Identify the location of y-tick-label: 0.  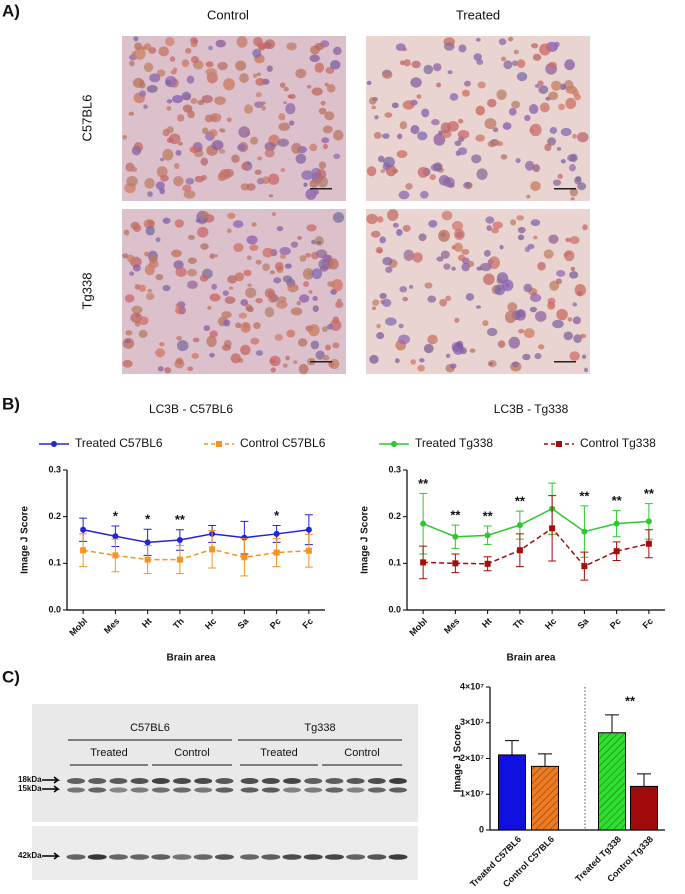
(481, 829).